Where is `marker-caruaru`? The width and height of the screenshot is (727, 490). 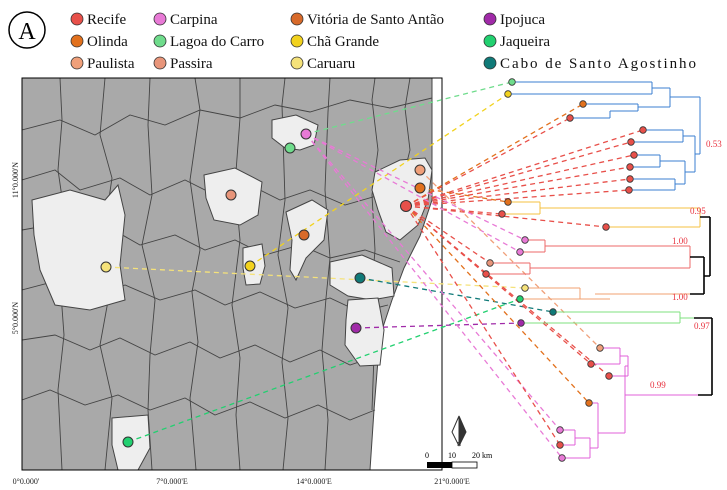
marker-caruaru is located at coordinates (106, 267).